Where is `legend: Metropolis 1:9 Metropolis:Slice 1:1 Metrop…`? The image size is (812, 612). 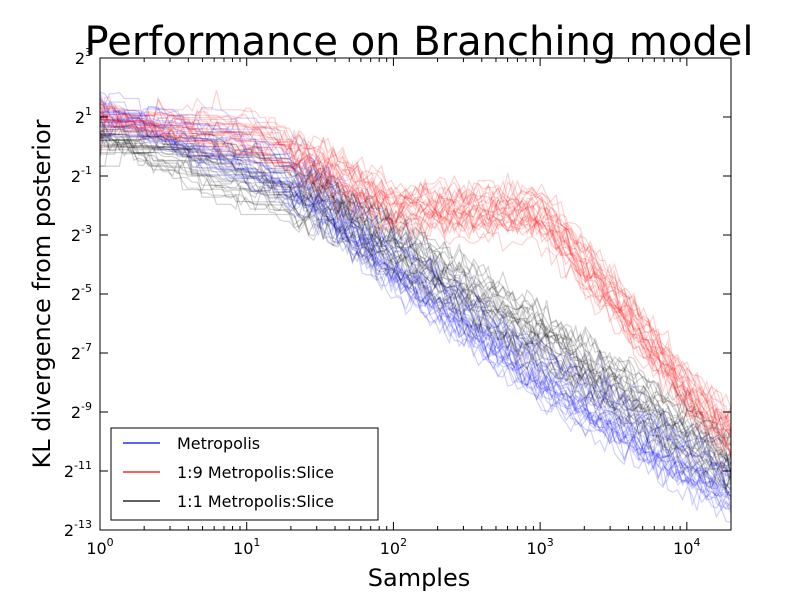 legend: Metropolis 1:9 Metropolis:Slice 1:1 Metrop… is located at coordinates (244, 474).